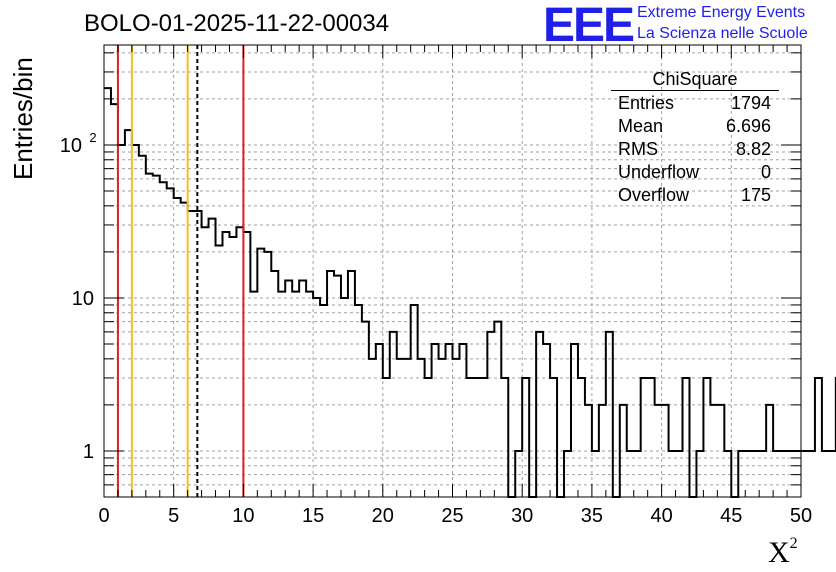 The width and height of the screenshot is (836, 572). What do you see at coordinates (452, 516) in the screenshot?
I see `x-tick-label: 25` at bounding box center [452, 516].